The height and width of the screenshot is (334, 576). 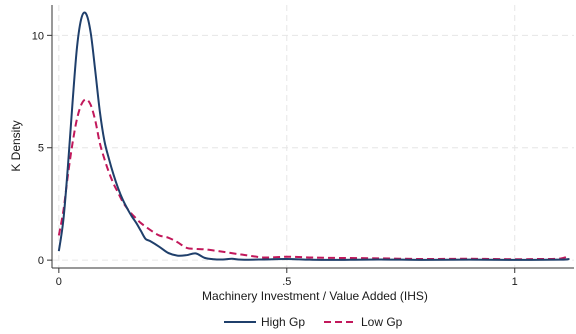 What do you see at coordinates (41, 261) in the screenshot?
I see `y-tick-label-0: 0` at bounding box center [41, 261].